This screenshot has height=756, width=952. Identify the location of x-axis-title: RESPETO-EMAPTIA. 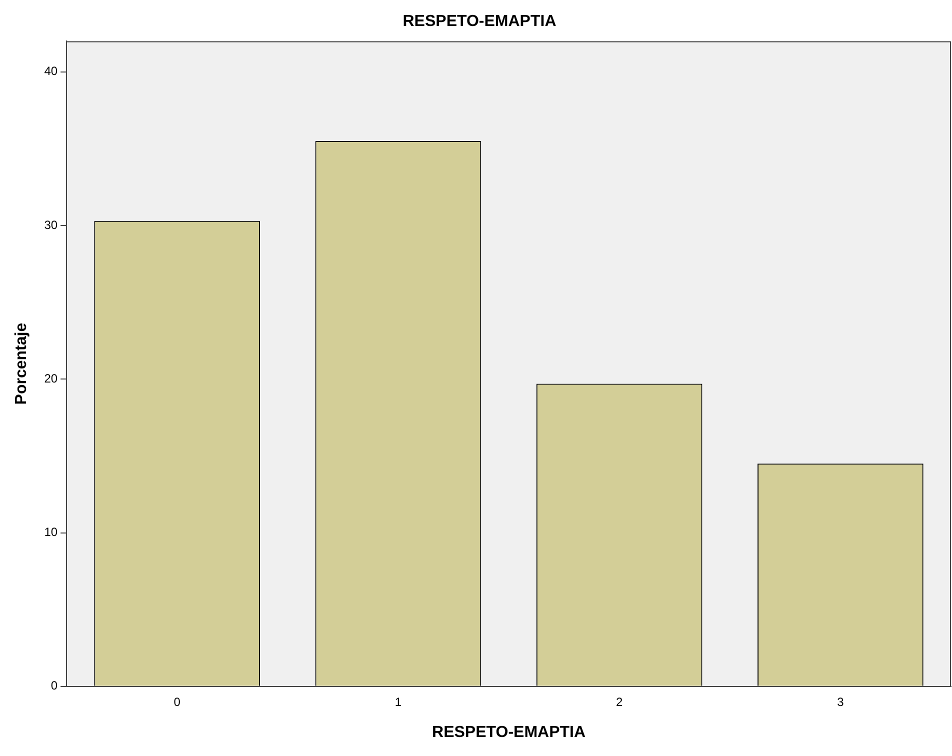
(509, 732).